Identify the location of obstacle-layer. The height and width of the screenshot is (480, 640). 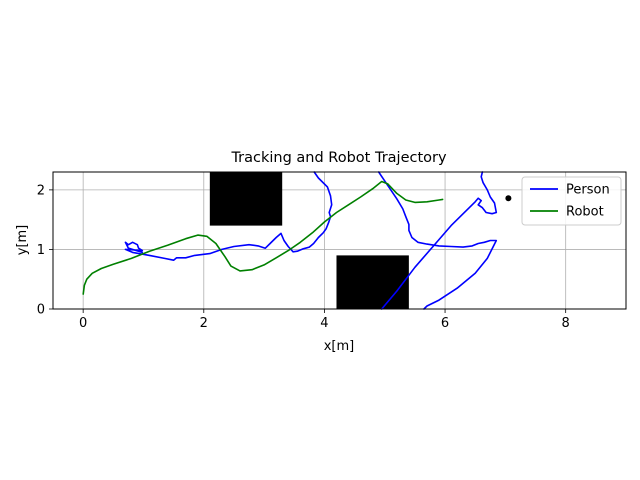
(309, 240).